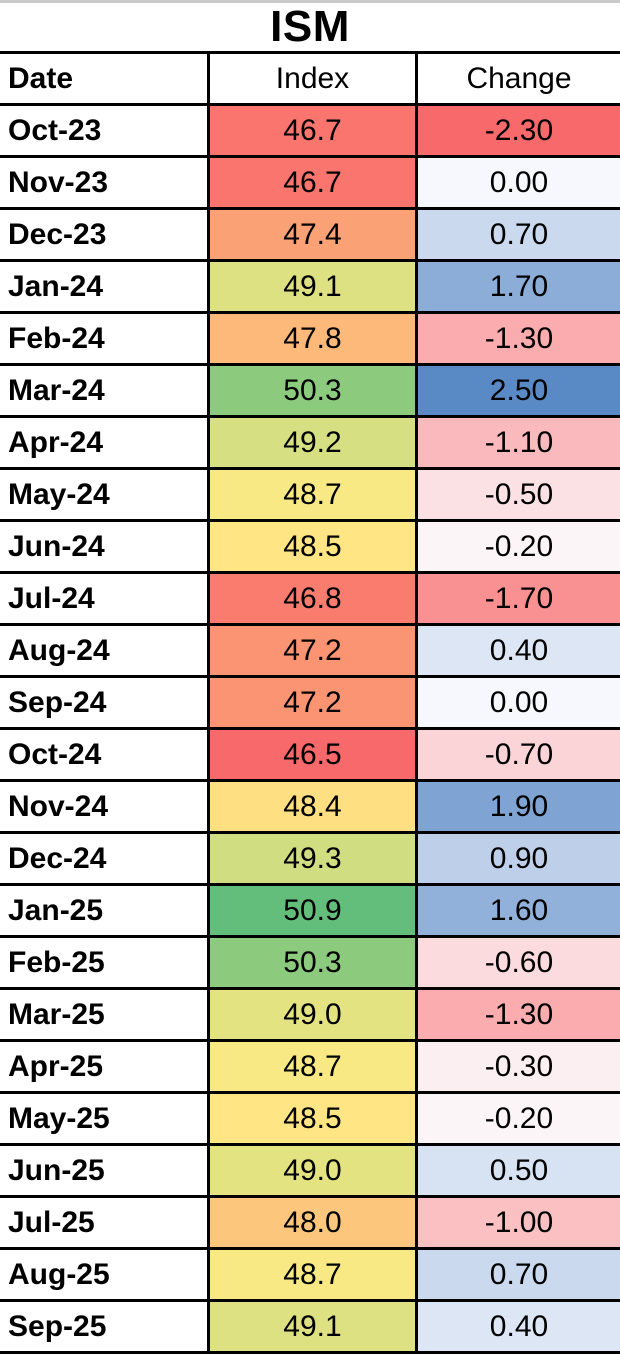  Describe the element at coordinates (103, 390) in the screenshot. I see `date-cell: Mar-24` at that location.